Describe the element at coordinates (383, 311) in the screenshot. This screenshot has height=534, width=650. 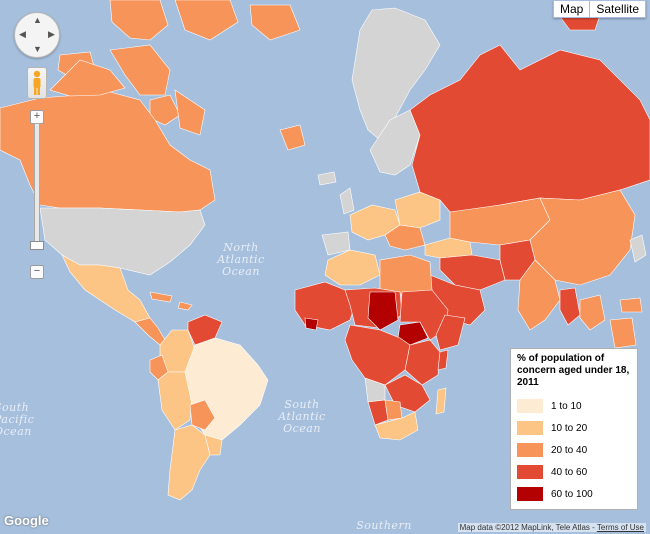
I see `chad` at that location.